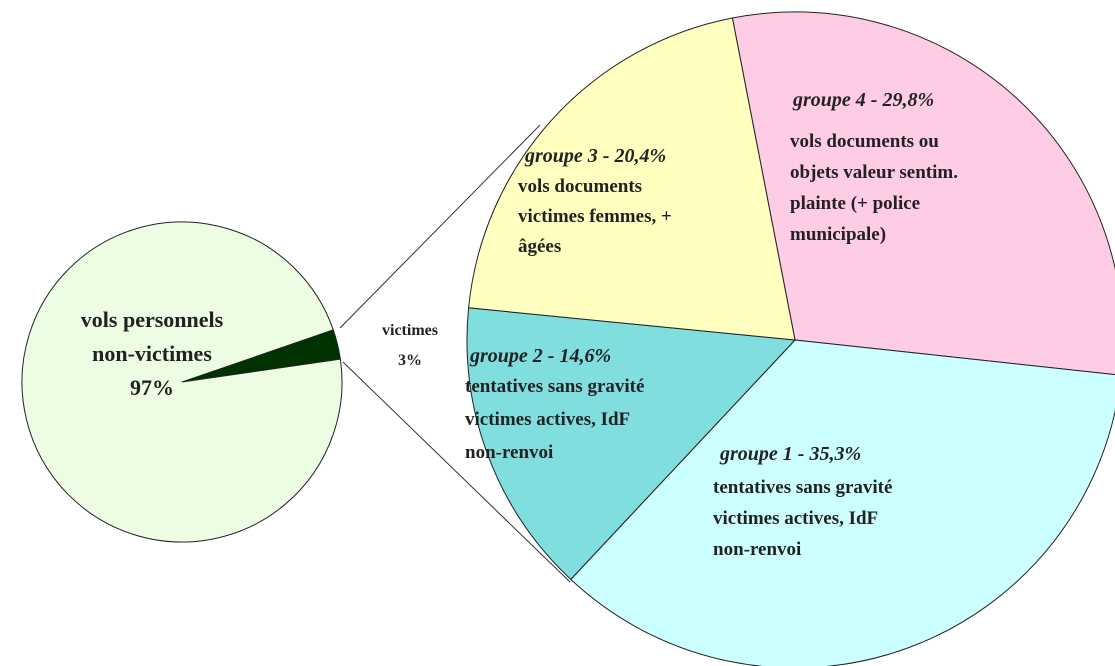 This screenshot has height=666, width=1115. What do you see at coordinates (152, 353) in the screenshot?
I see `slice-label: non-victimes` at bounding box center [152, 353].